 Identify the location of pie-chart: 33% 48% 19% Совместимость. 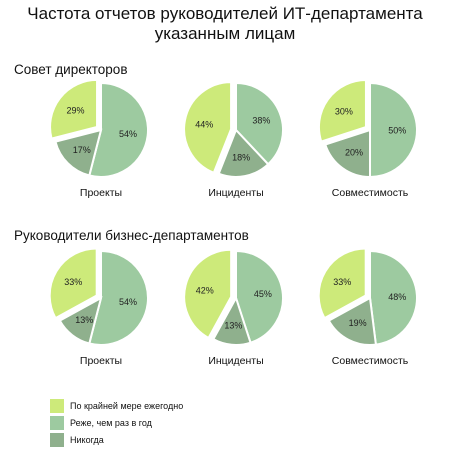
(367, 307).